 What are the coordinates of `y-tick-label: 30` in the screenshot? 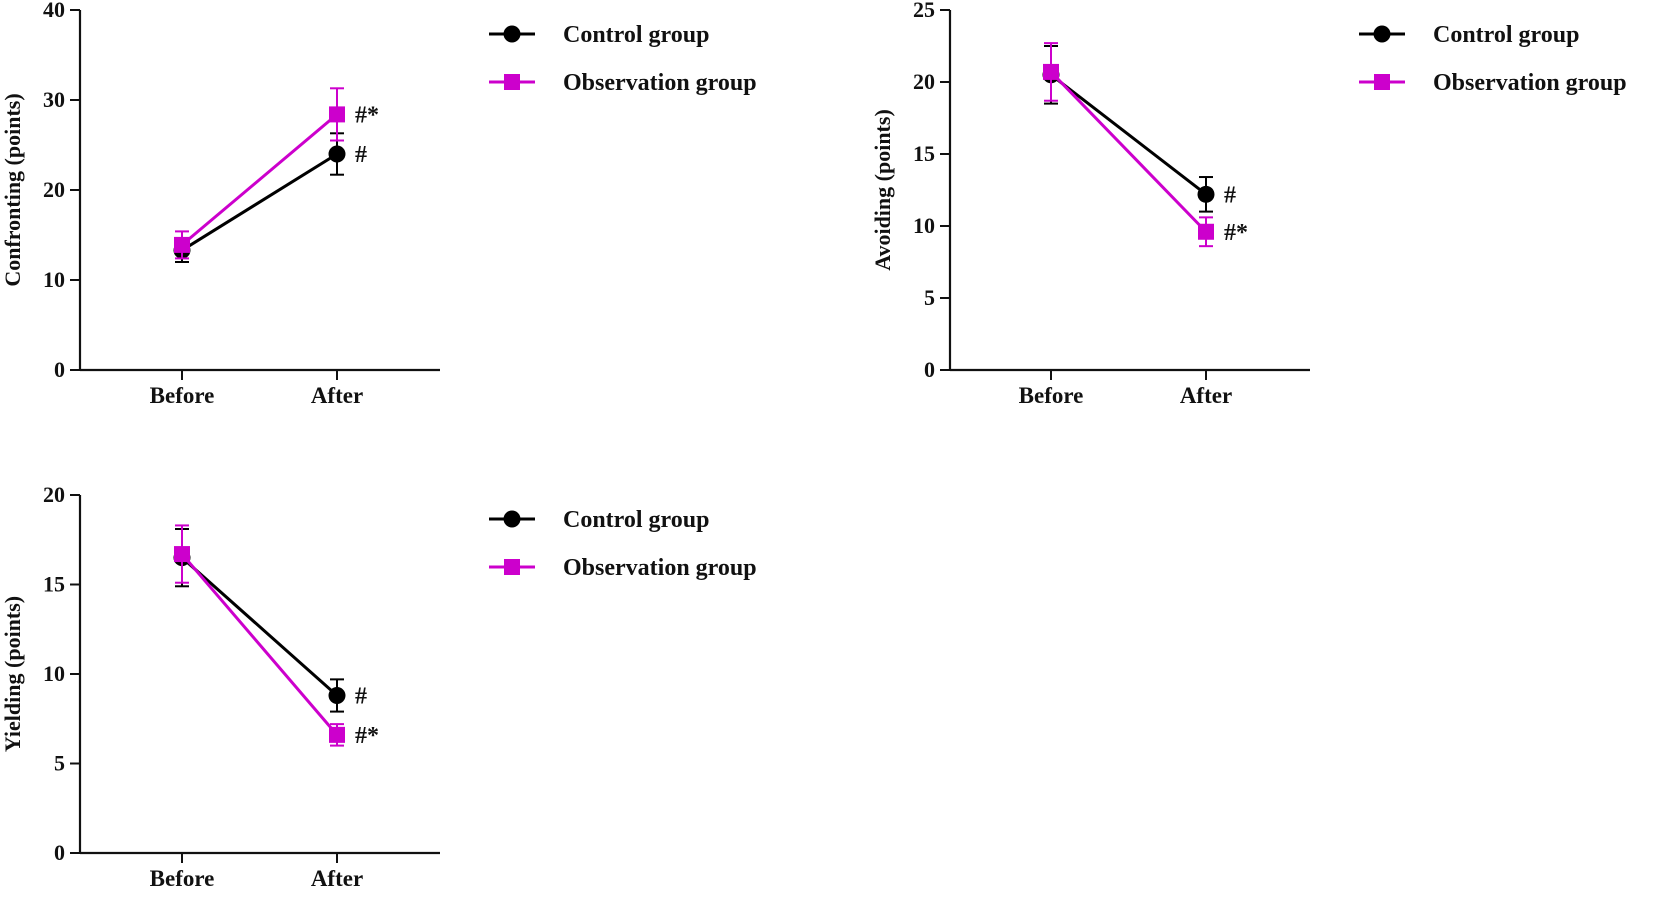 It's located at (54, 99).